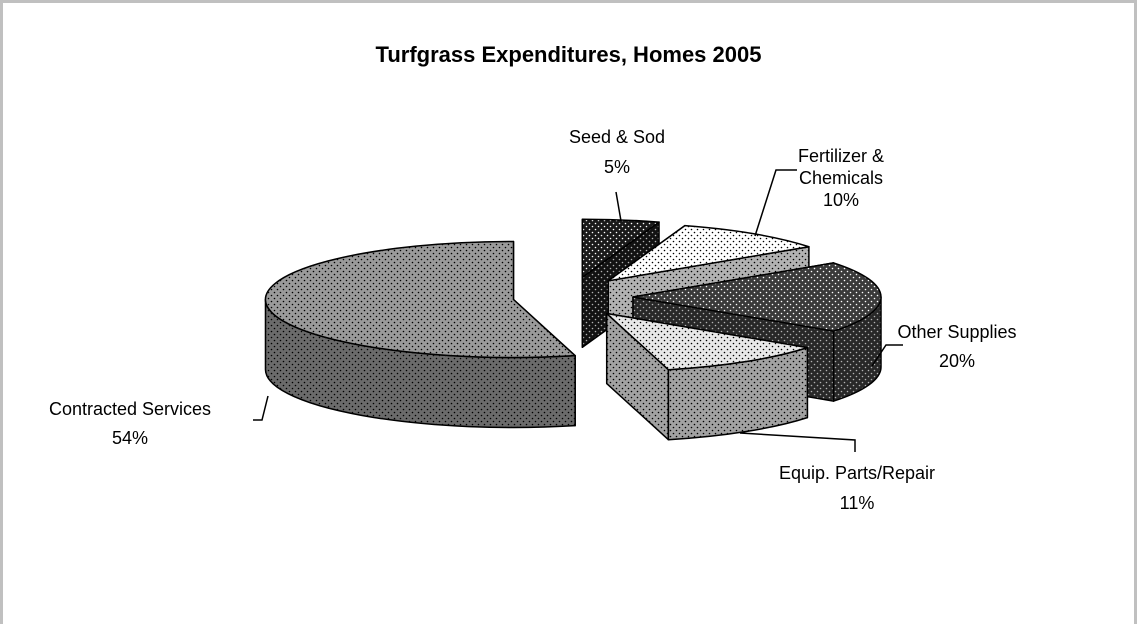 Image resolution: width=1137 pixels, height=624 pixels. I want to click on value-label: 20%, so click(957, 361).